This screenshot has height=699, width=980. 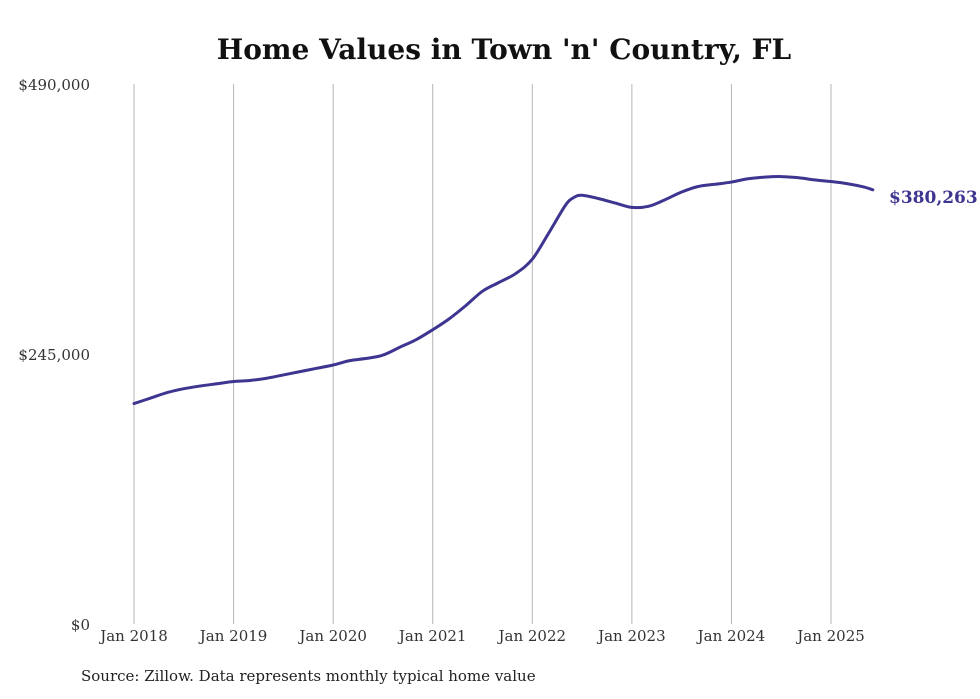 What do you see at coordinates (432, 636) in the screenshot?
I see `x-tick-label: Jan 2021` at bounding box center [432, 636].